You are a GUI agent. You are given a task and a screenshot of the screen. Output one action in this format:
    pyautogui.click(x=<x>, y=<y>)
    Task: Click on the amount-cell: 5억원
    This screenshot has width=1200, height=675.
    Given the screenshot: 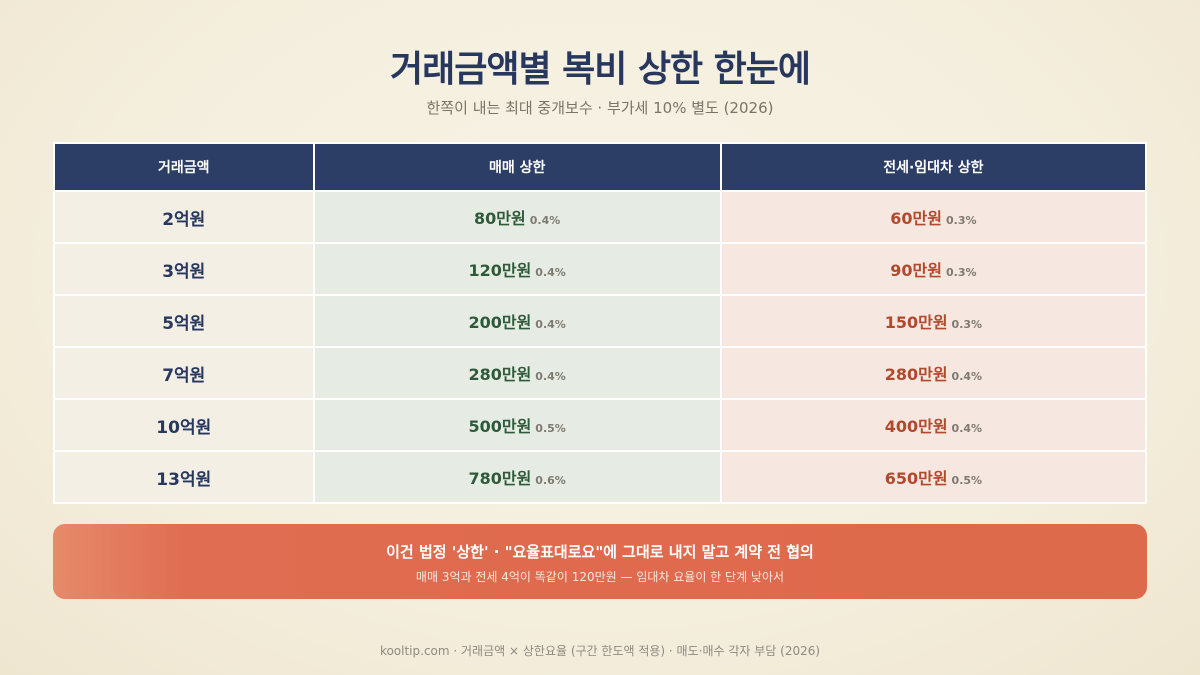 What is the action you would take?
    pyautogui.click(x=184, y=321)
    